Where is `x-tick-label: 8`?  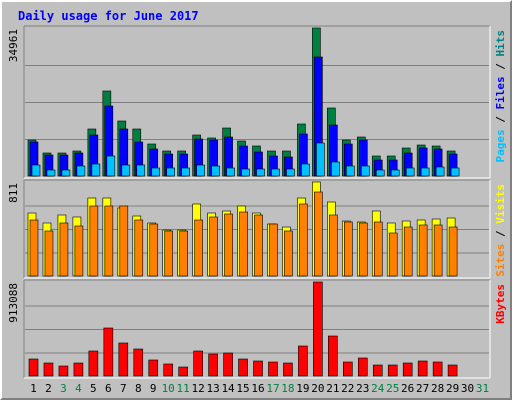 x-tick-label: 8 is located at coordinates (138, 388).